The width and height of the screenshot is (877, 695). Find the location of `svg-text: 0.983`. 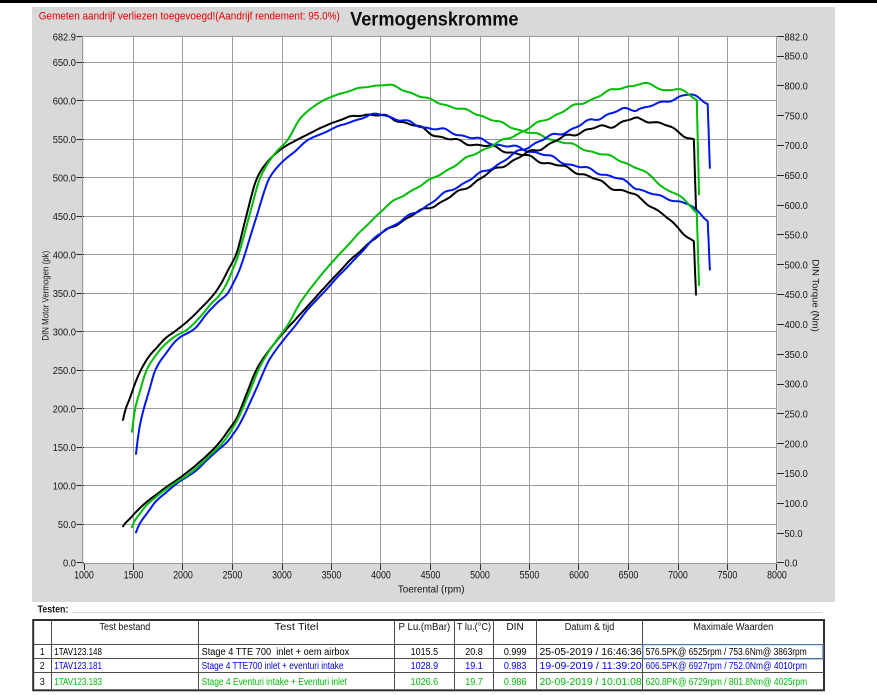

svg-text: 0.983 is located at coordinates (515, 666).